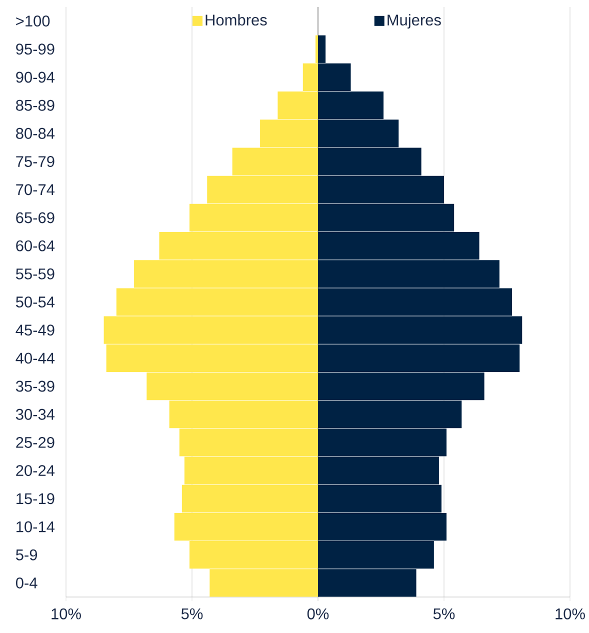  Describe the element at coordinates (35, 526) in the screenshot. I see `y-tick-label: 10-14` at that location.